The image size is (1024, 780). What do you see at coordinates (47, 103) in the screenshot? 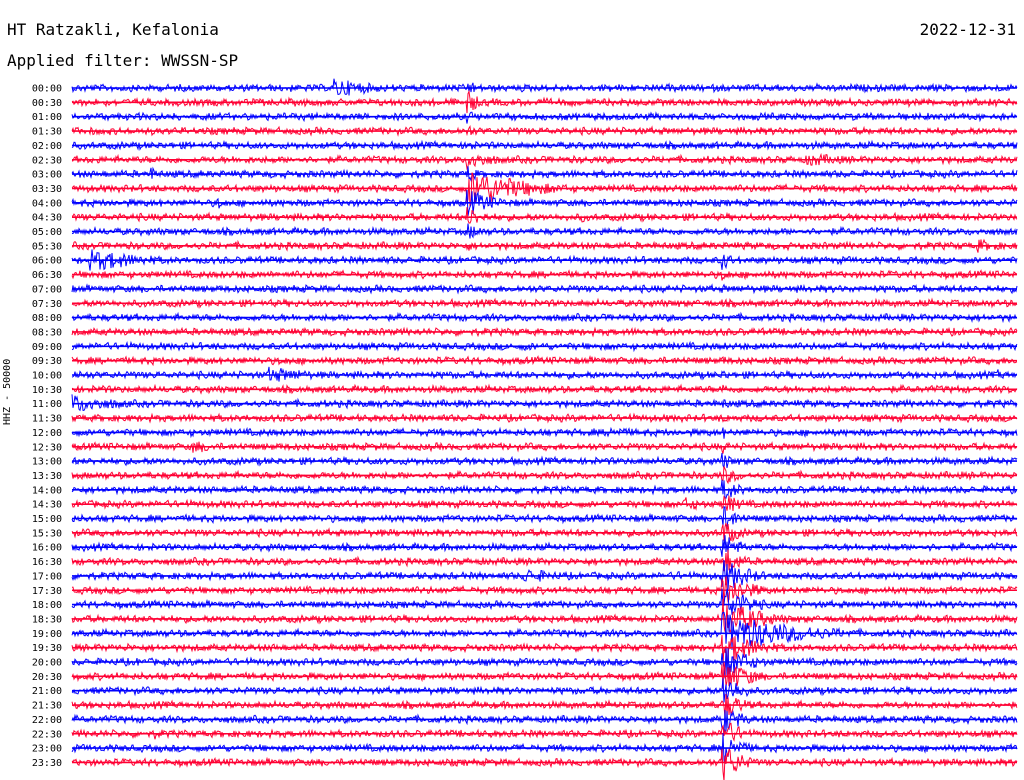
I see `time-tick-label: 00:30` at bounding box center [47, 103].